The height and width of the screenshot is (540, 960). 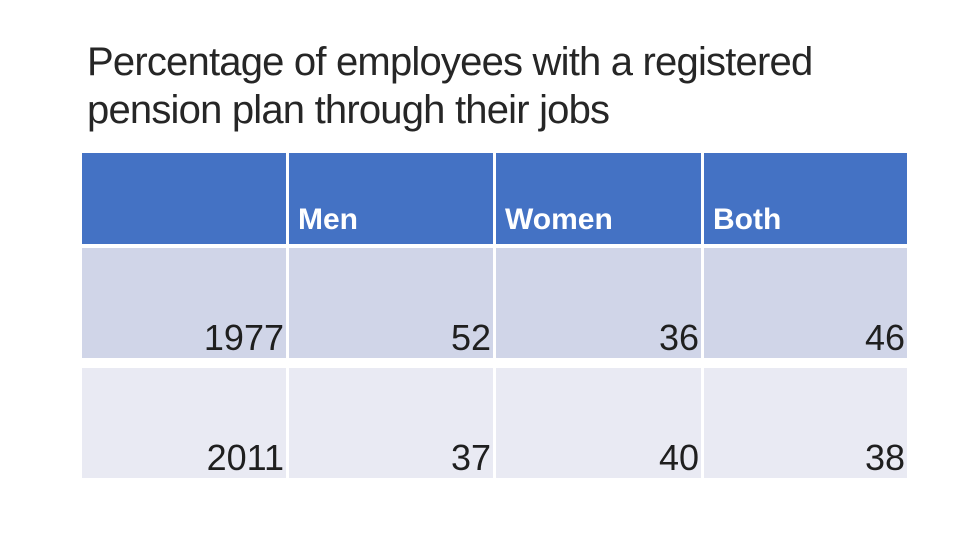 What do you see at coordinates (391, 303) in the screenshot?
I see `value-cell-1977-men: 52` at bounding box center [391, 303].